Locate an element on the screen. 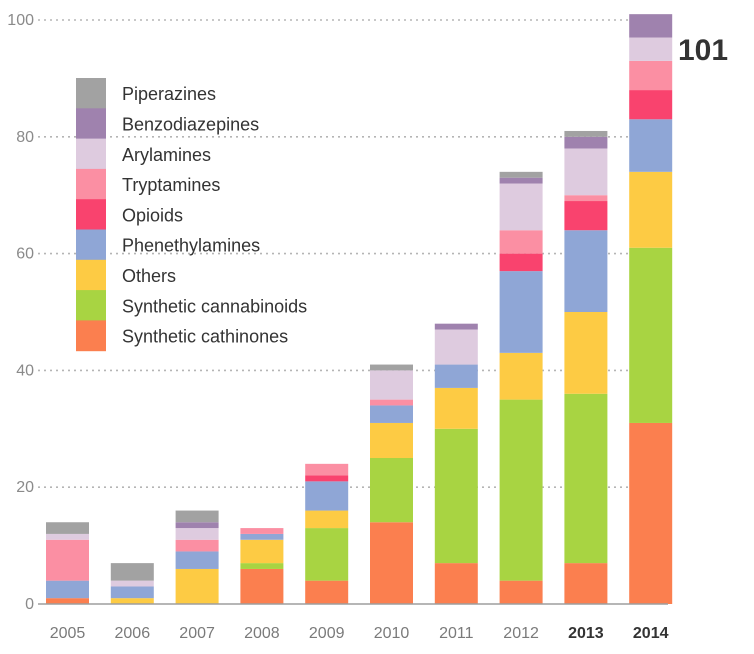  x-axis: 2005 2006 2007 2008 2009 2010 2011 2012 2013 2014 is located at coordinates (359, 633).